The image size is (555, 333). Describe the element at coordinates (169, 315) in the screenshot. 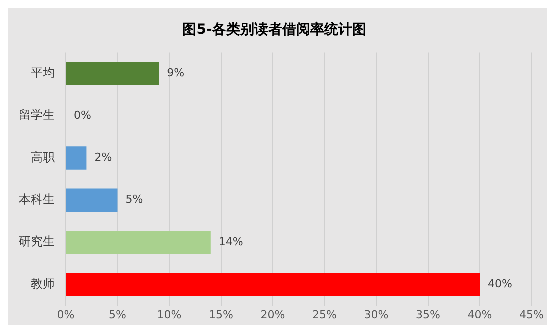

I see `x-tick-label: 10%` at that location.